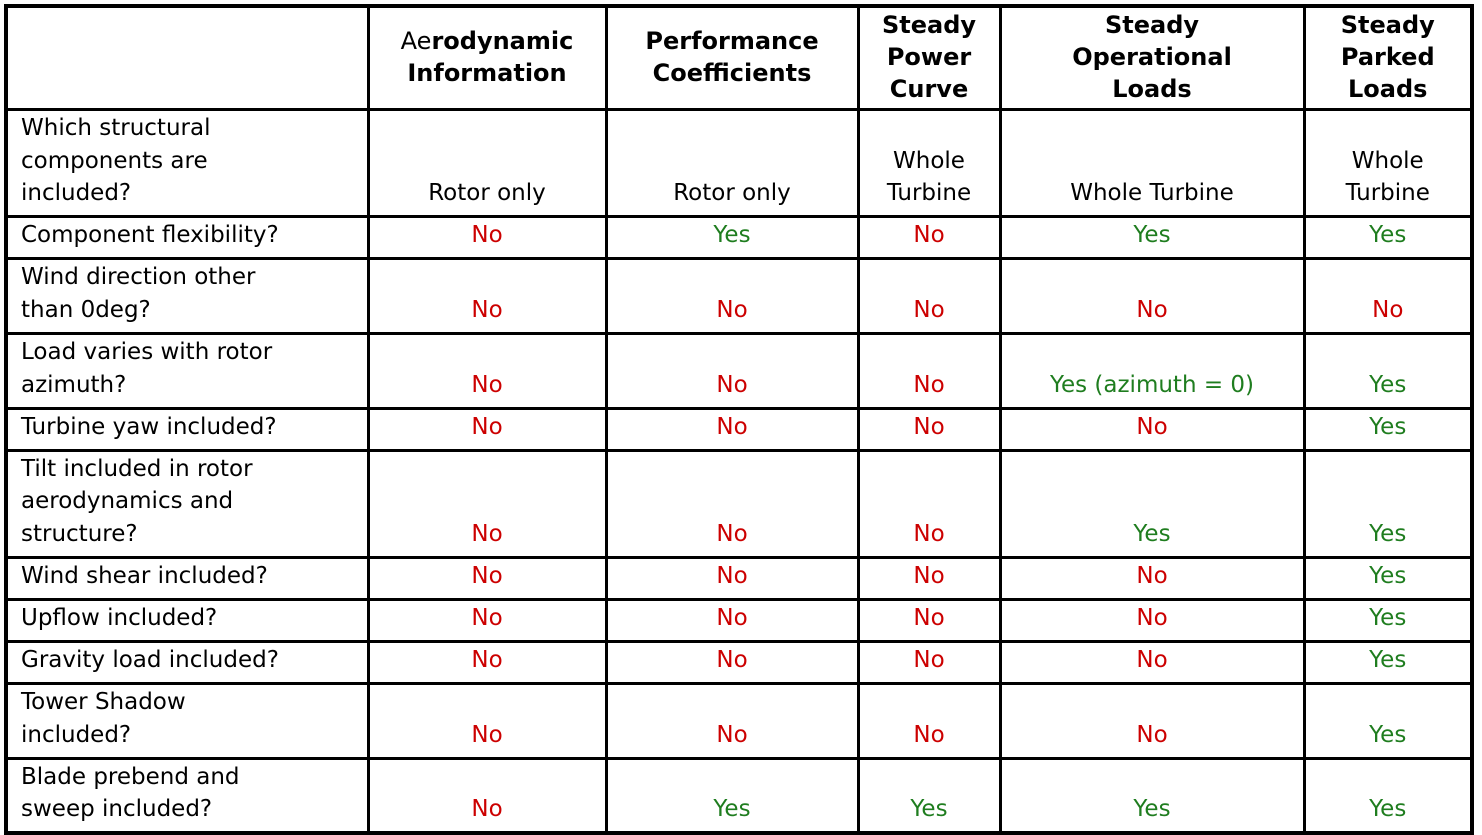 Image resolution: width=1482 pixels, height=835 pixels. What do you see at coordinates (1152, 370) in the screenshot?
I see `value-cell: Yes (azimuth = 0)` at bounding box center [1152, 370].